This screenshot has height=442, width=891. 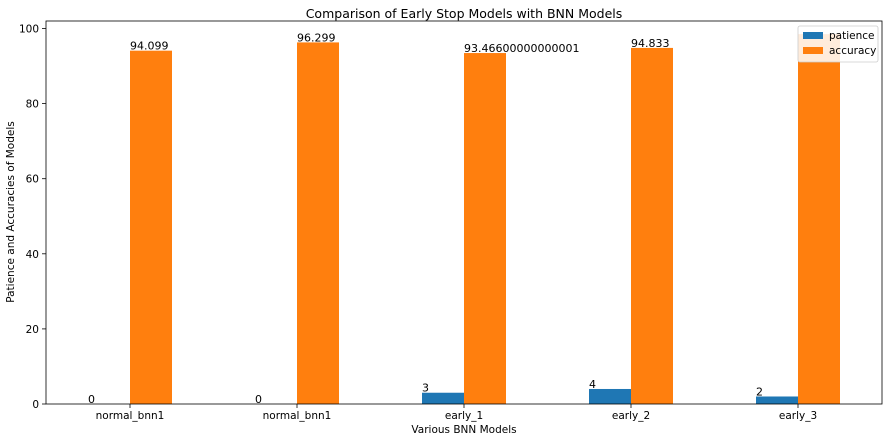 I want to click on data-label-accuracy-0: 94.099, so click(x=149, y=46).